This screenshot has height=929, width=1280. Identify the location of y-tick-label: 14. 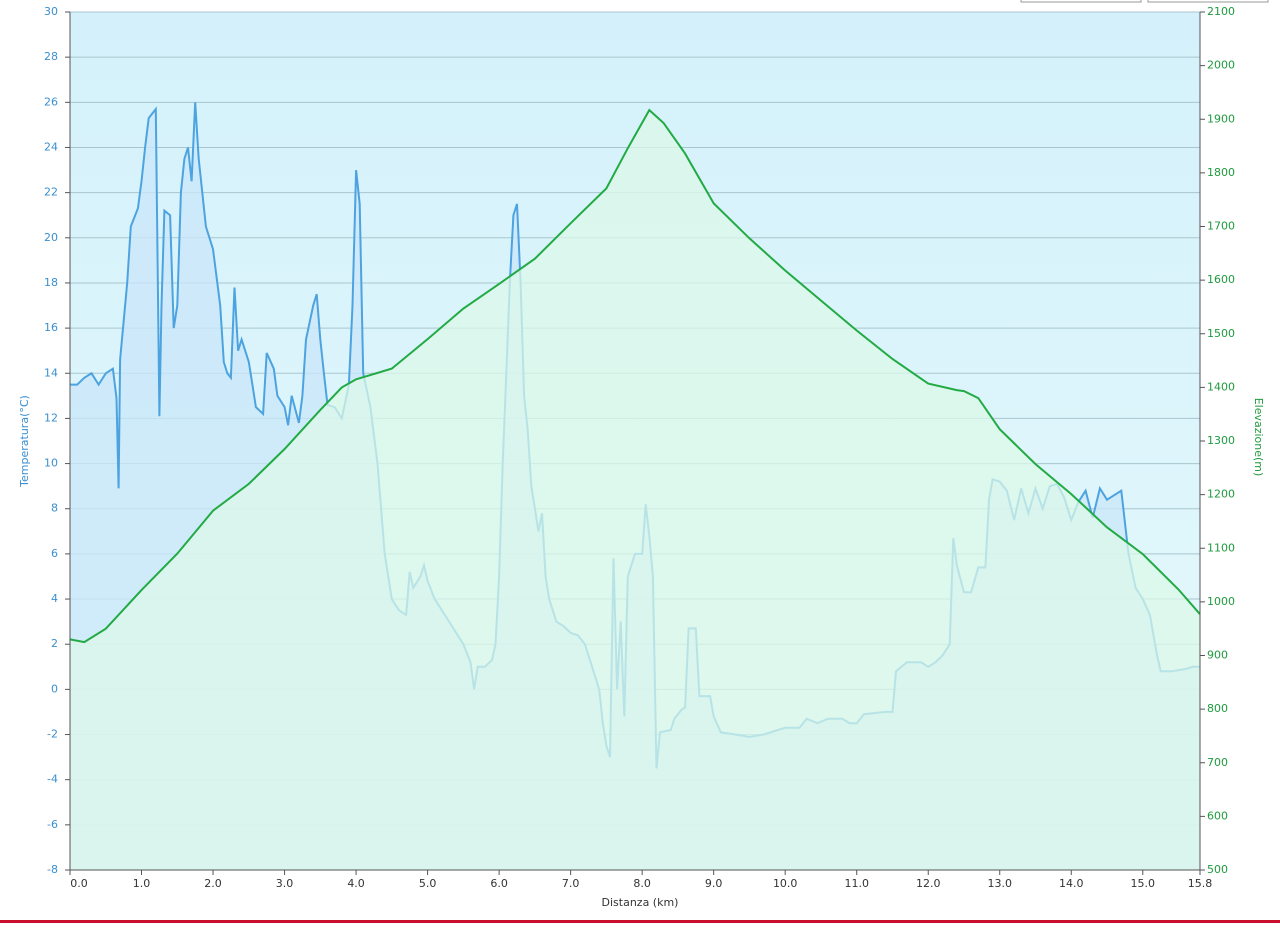
(51, 372).